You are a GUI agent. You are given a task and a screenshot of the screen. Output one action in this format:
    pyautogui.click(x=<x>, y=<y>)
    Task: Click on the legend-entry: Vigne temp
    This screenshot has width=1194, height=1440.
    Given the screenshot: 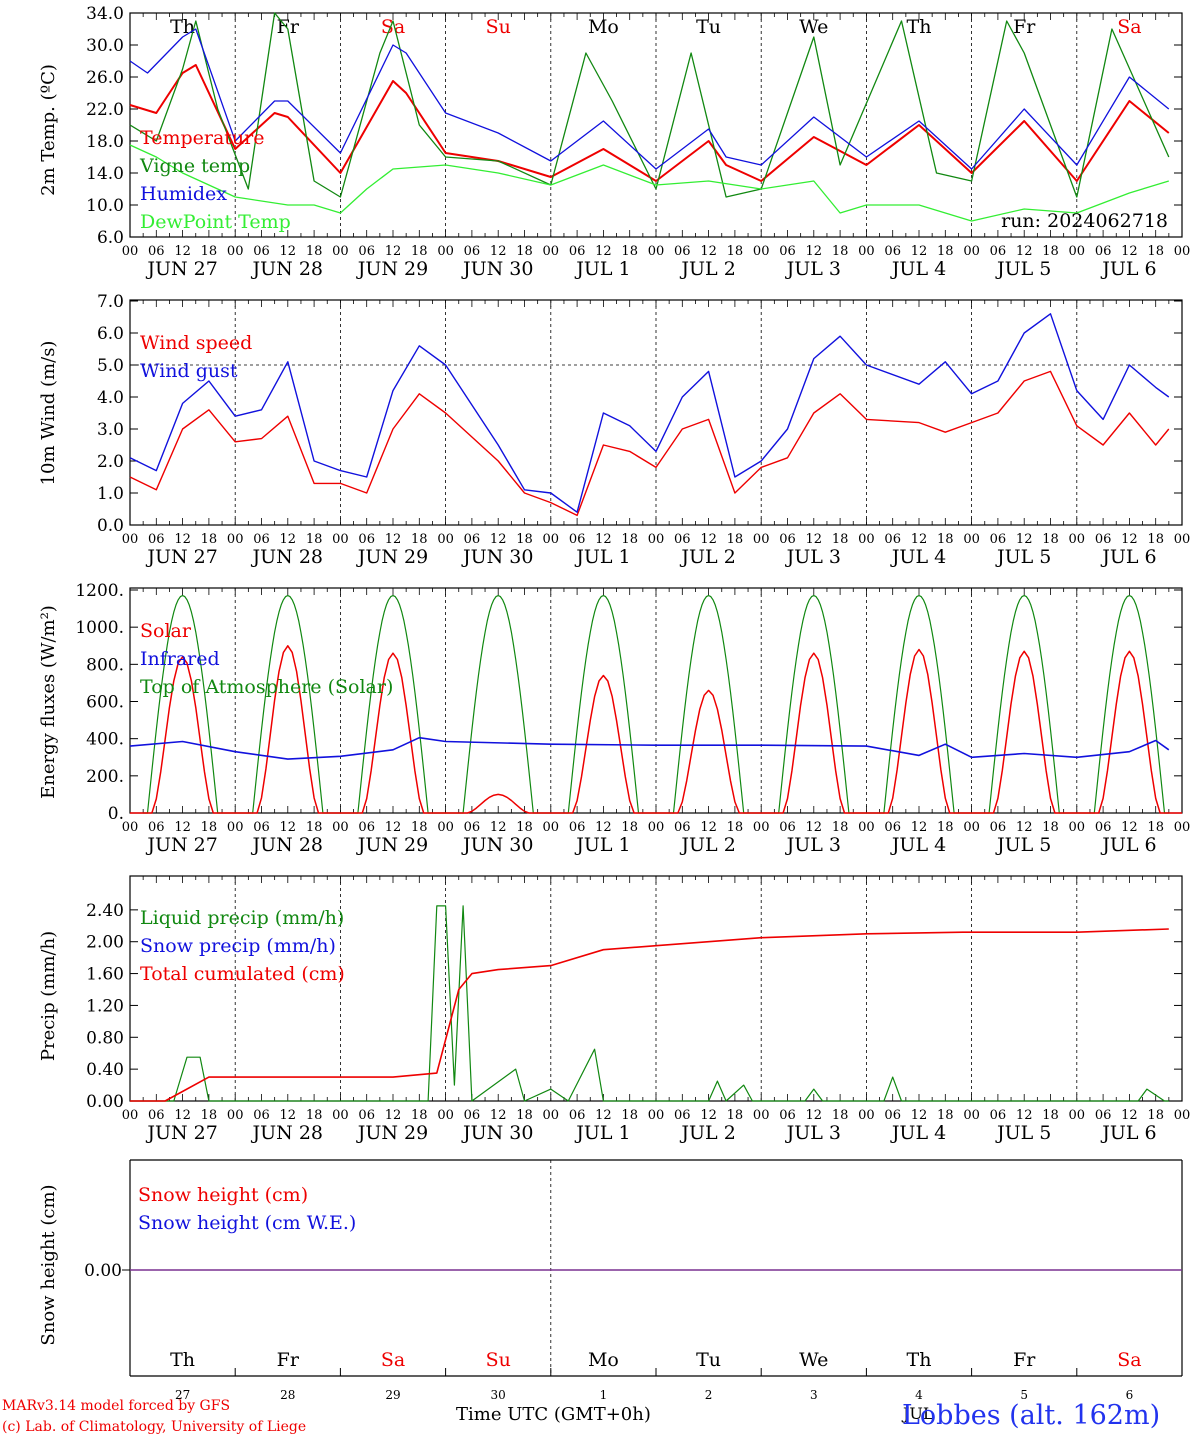 What is the action you would take?
    pyautogui.click(x=194, y=166)
    